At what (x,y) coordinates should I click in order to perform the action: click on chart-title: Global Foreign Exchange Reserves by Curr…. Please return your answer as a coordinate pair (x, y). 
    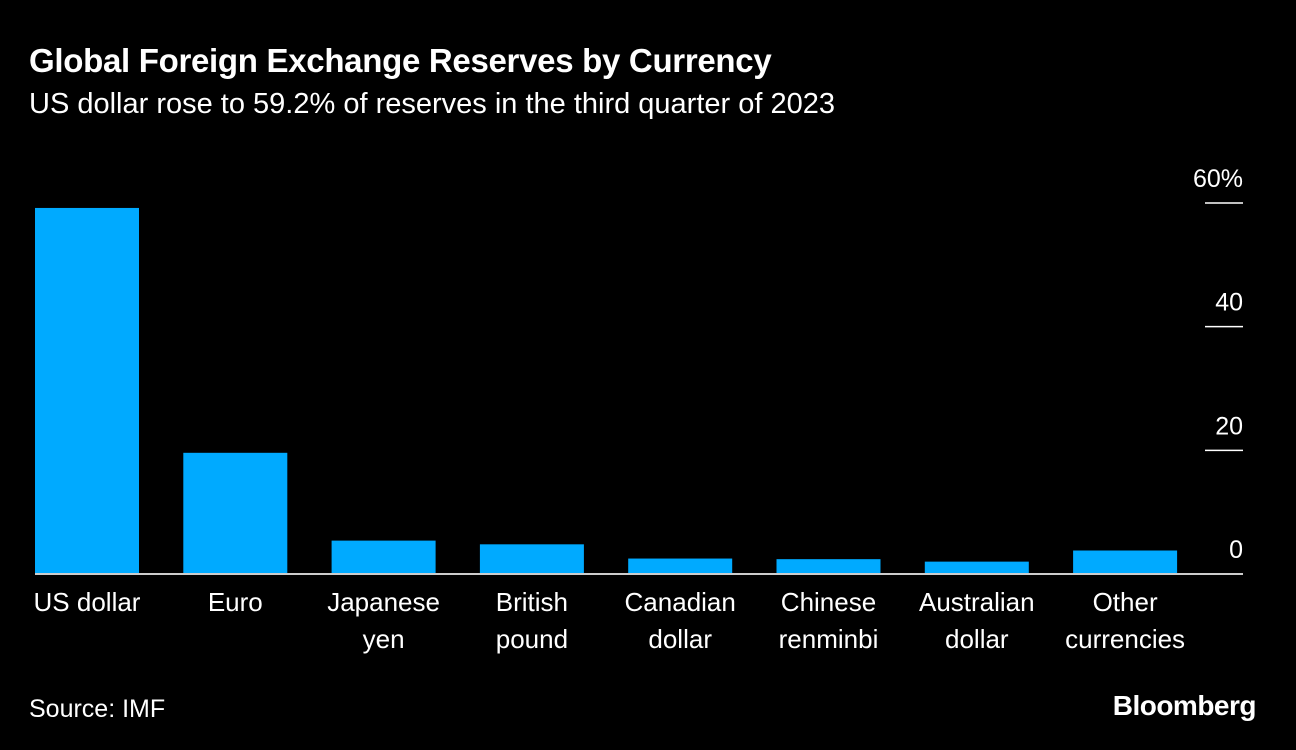
    Looking at the image, I should click on (400, 60).